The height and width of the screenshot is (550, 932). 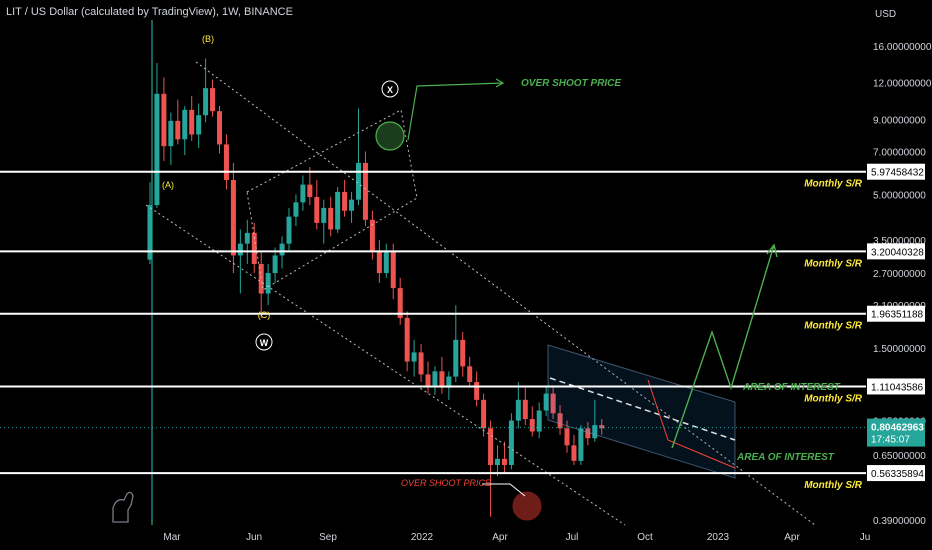 What do you see at coordinates (446, 483) in the screenshot?
I see `overshoot-label-bottom: OVER SHOOT PRICE` at bounding box center [446, 483].